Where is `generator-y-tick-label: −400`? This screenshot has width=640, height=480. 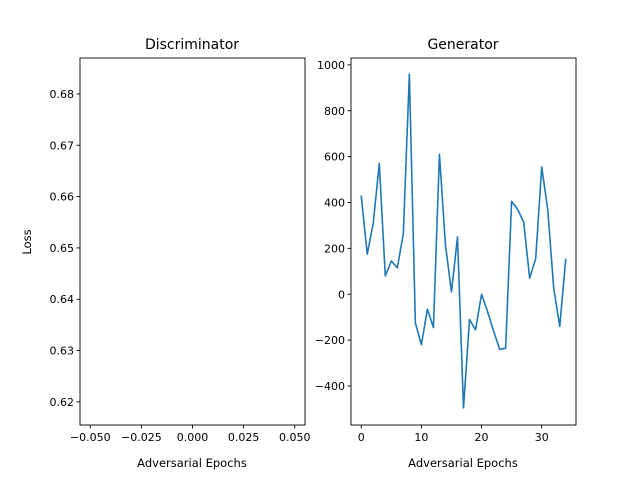
generator-y-tick-label: −400 is located at coordinates (330, 386).